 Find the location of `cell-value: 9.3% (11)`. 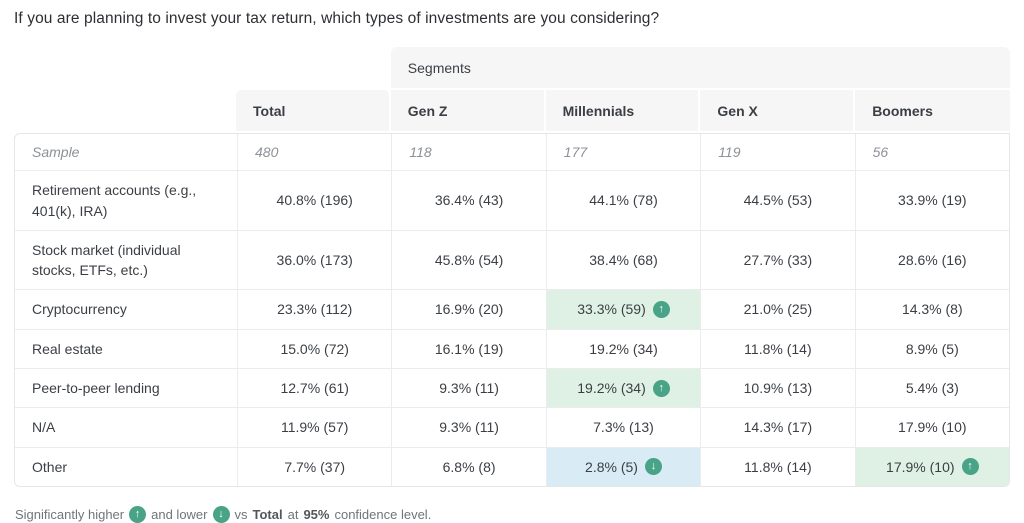

cell-value: 9.3% (11) is located at coordinates (469, 427).